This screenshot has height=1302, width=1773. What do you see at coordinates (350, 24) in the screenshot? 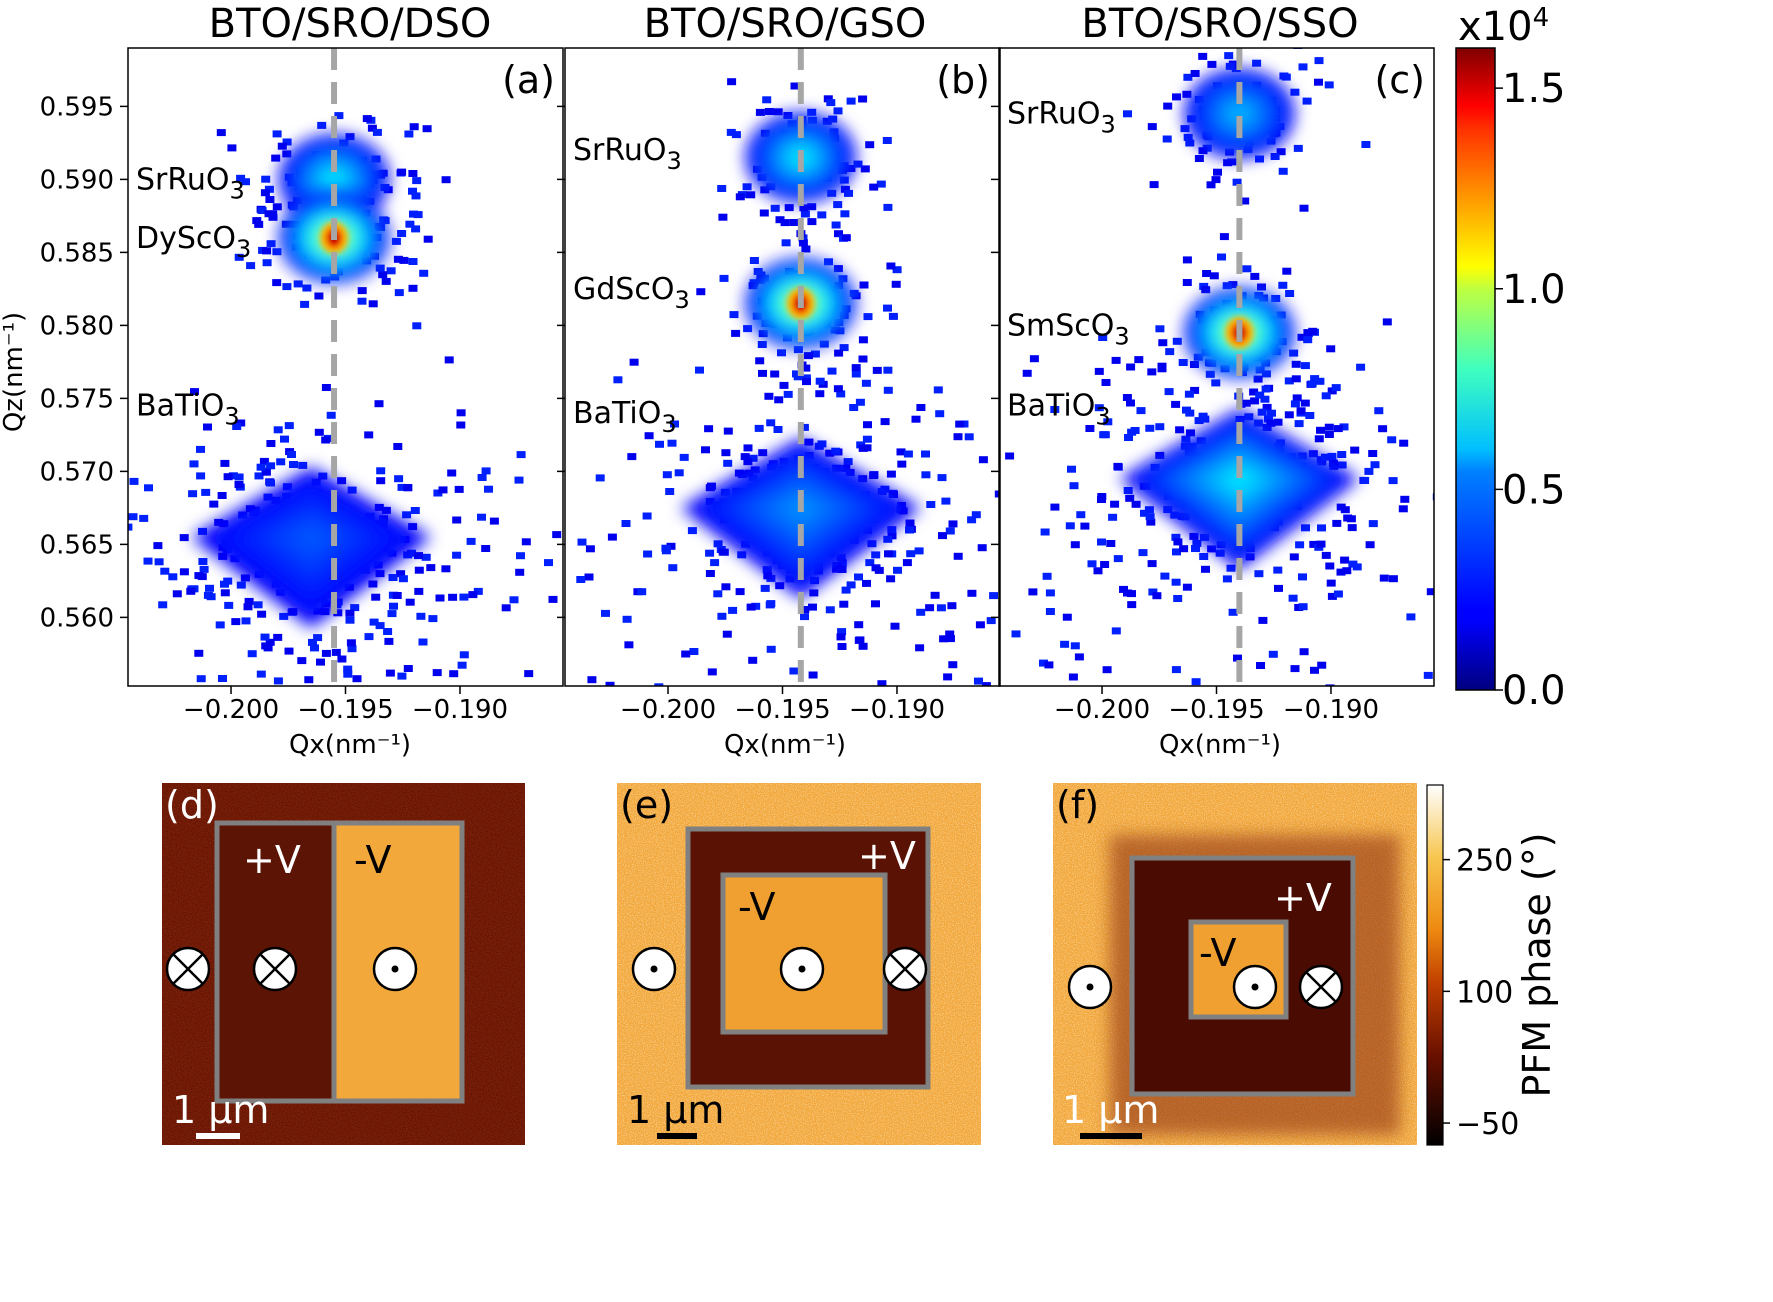
I see `panel-a-title: BTO/SRO/DSO` at bounding box center [350, 24].